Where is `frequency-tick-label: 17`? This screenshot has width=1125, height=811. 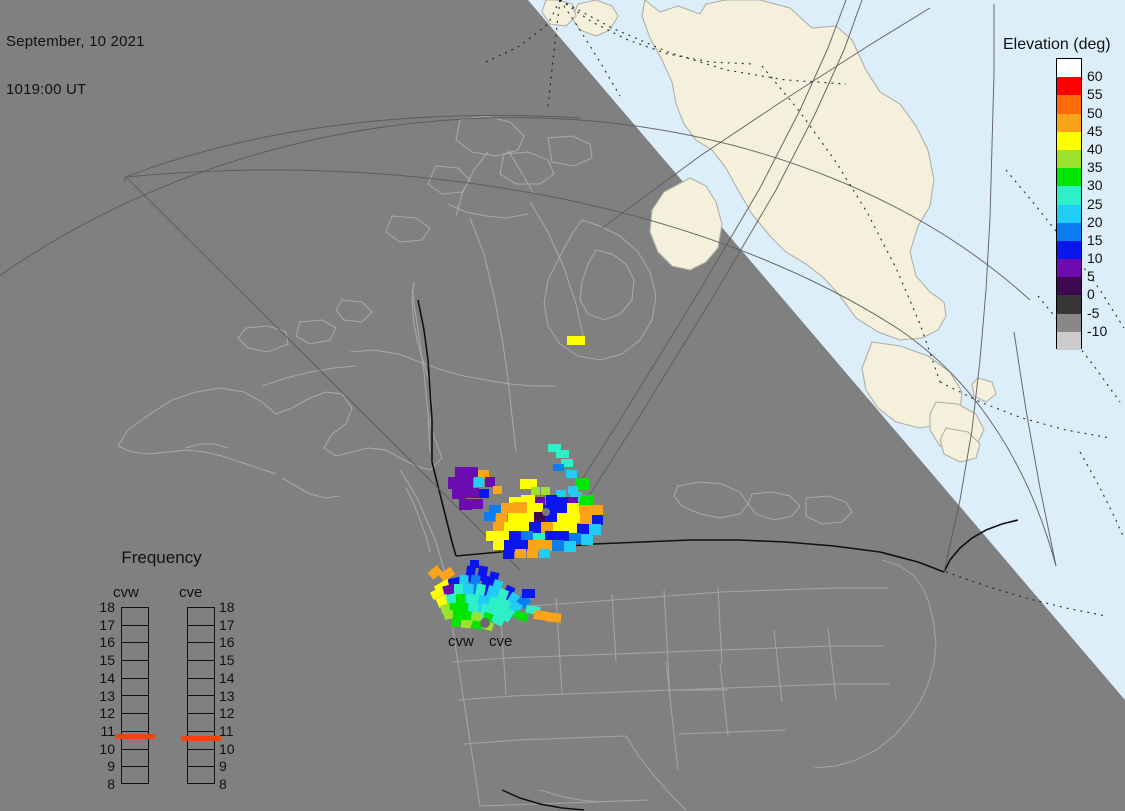
frequency-tick-label: 17 is located at coordinates (227, 624).